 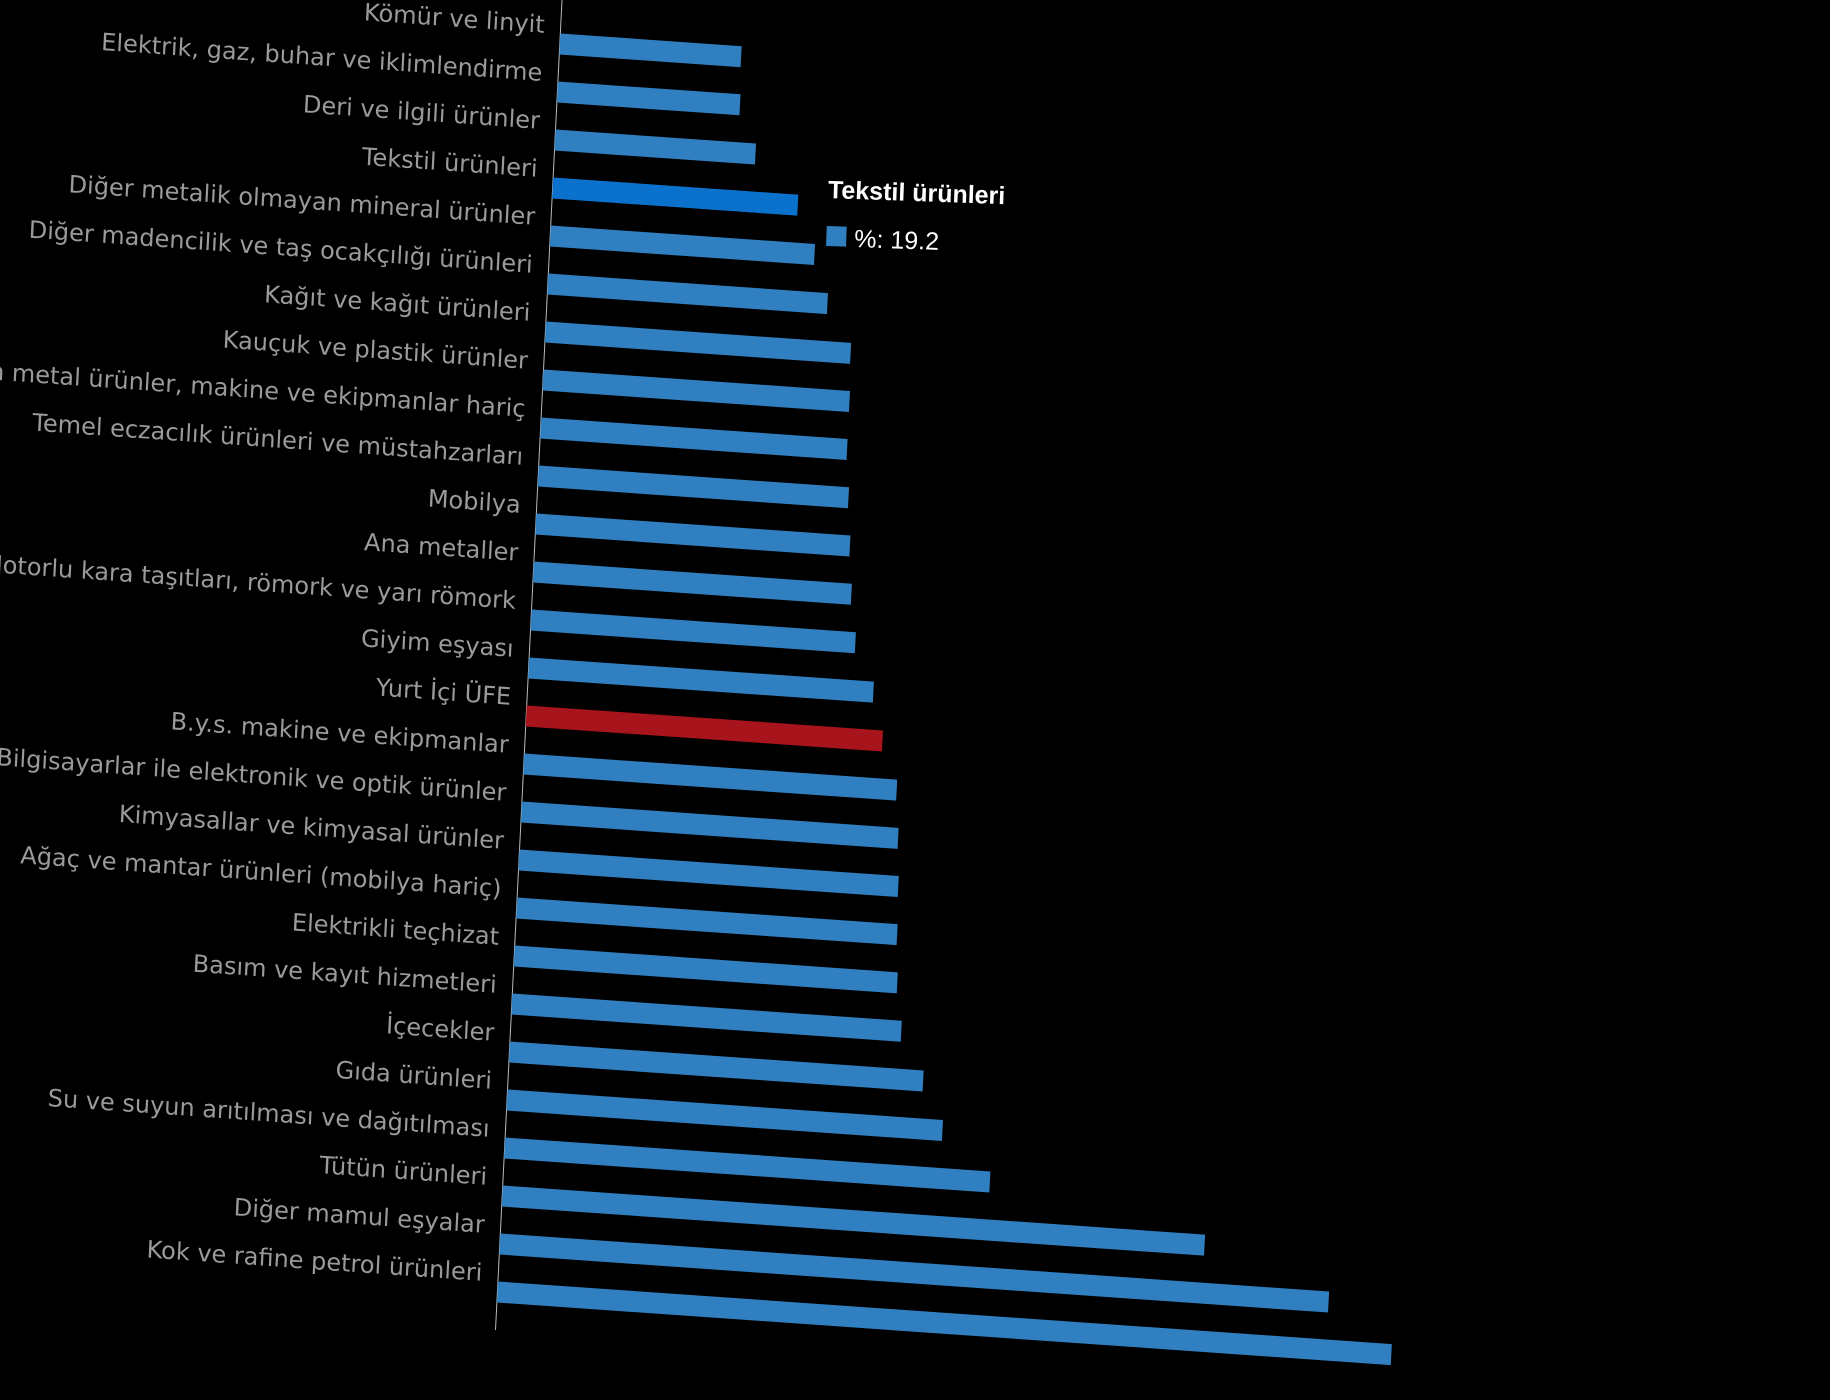 What do you see at coordinates (474, 501) in the screenshot?
I see `category-label: Mobilya` at bounding box center [474, 501].